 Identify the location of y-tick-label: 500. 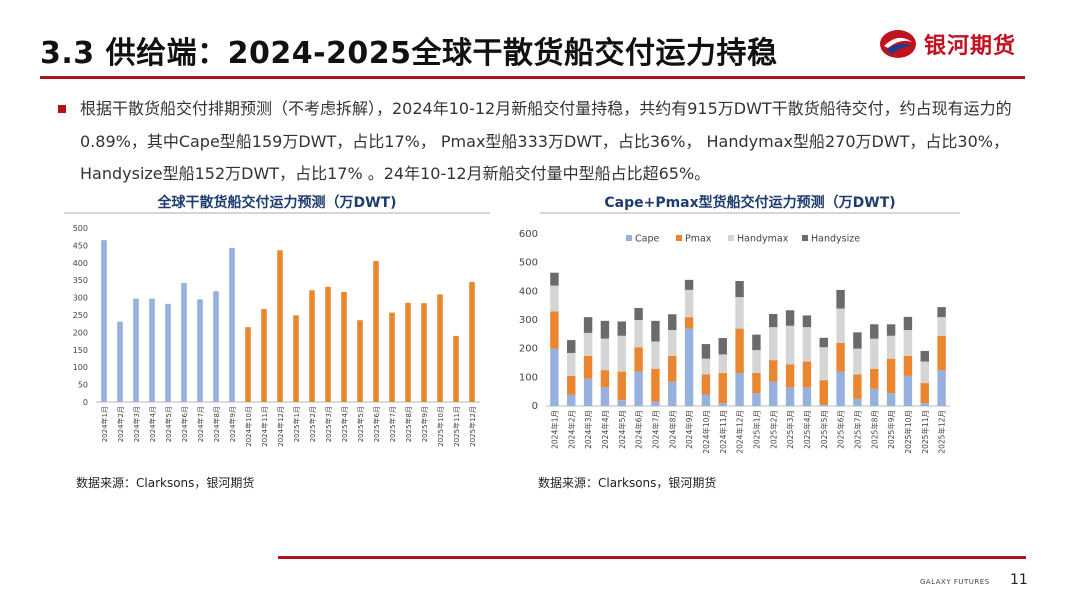
(80, 228).